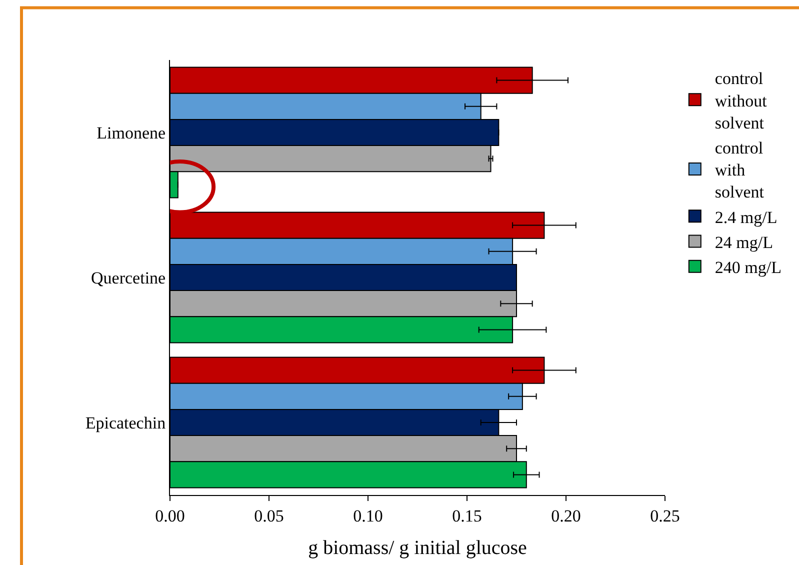 The width and height of the screenshot is (799, 565). I want to click on legend-label: 240 mg/L, so click(748, 267).